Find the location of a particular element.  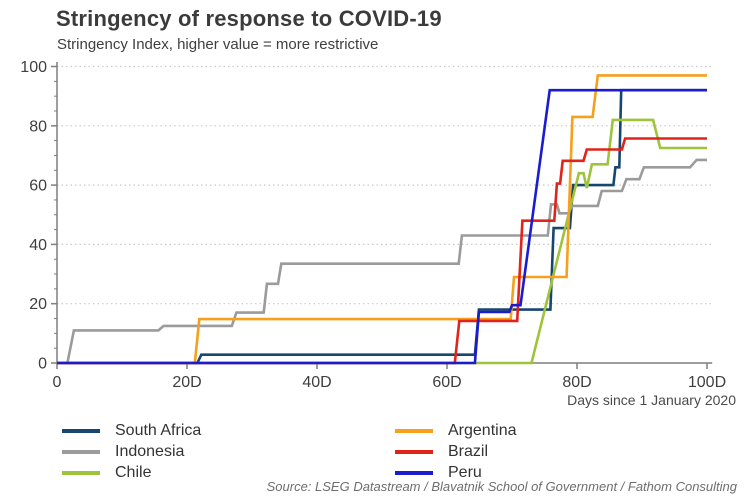

legend-column-right: Argentina Brazil Peru is located at coordinates (456, 451).